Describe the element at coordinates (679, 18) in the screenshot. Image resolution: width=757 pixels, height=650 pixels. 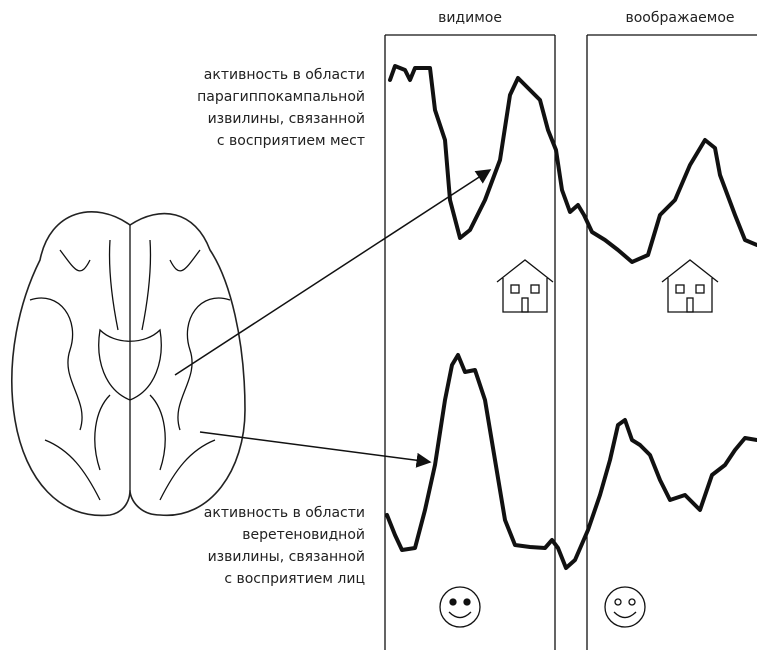
I see `column-header: воображаемое` at that location.